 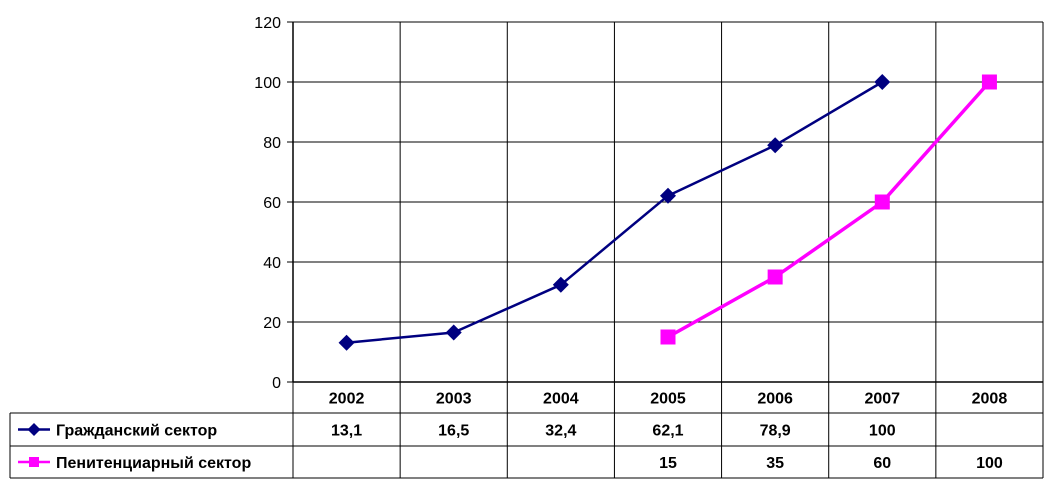 I want to click on category-label: 2002, so click(x=347, y=399).